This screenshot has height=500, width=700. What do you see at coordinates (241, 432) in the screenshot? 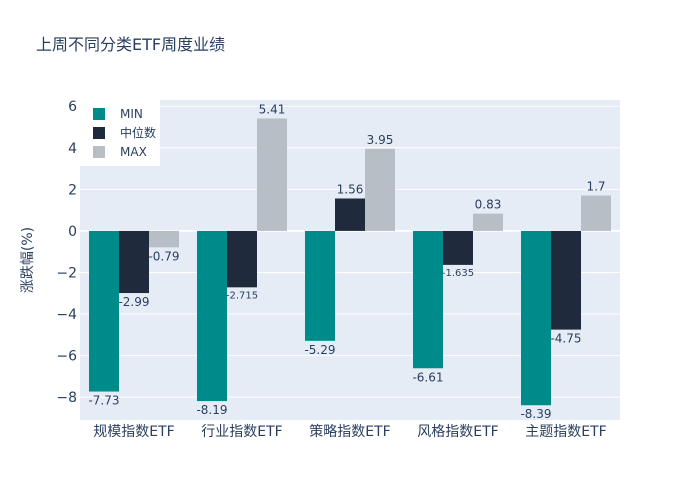
I see `x-tick-label: 行业指数ETF` at bounding box center [241, 432].